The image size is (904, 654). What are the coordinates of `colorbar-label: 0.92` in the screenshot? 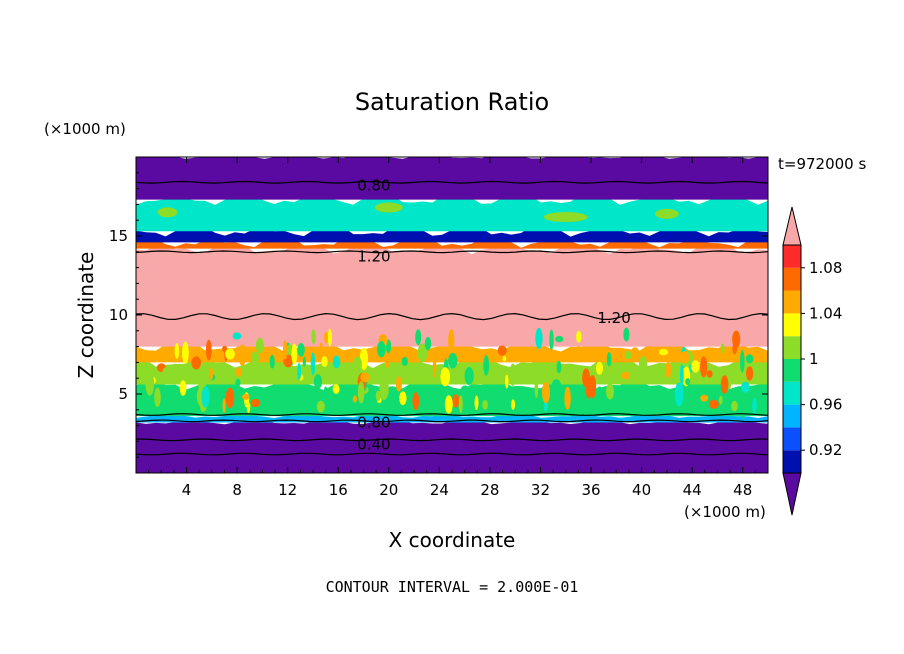 It's located at (825, 450).